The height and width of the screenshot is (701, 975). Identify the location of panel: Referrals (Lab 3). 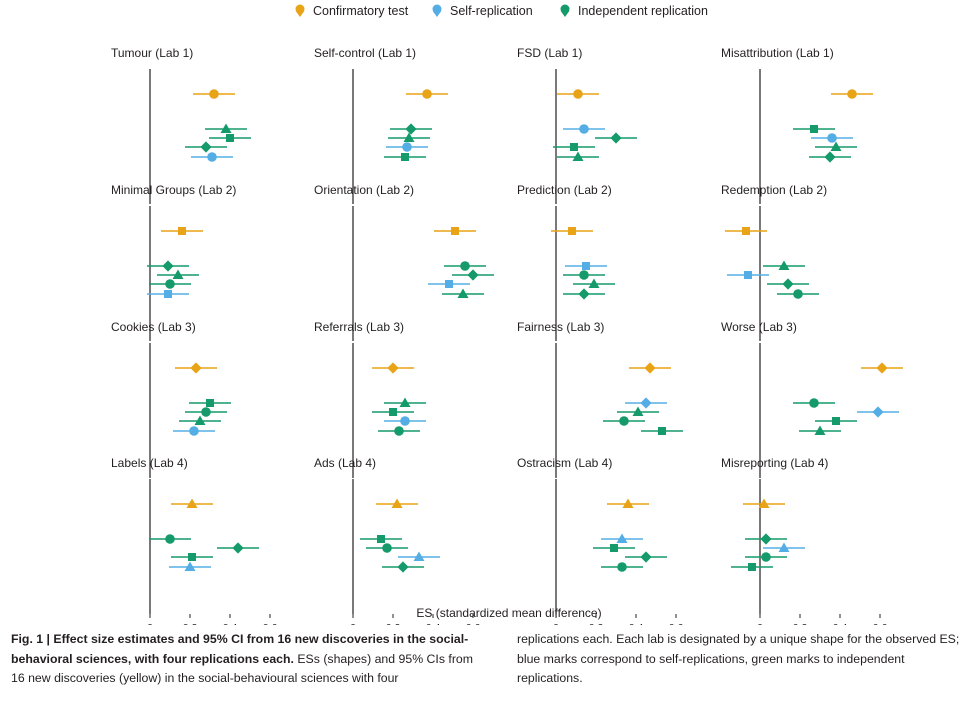
(370, 399).